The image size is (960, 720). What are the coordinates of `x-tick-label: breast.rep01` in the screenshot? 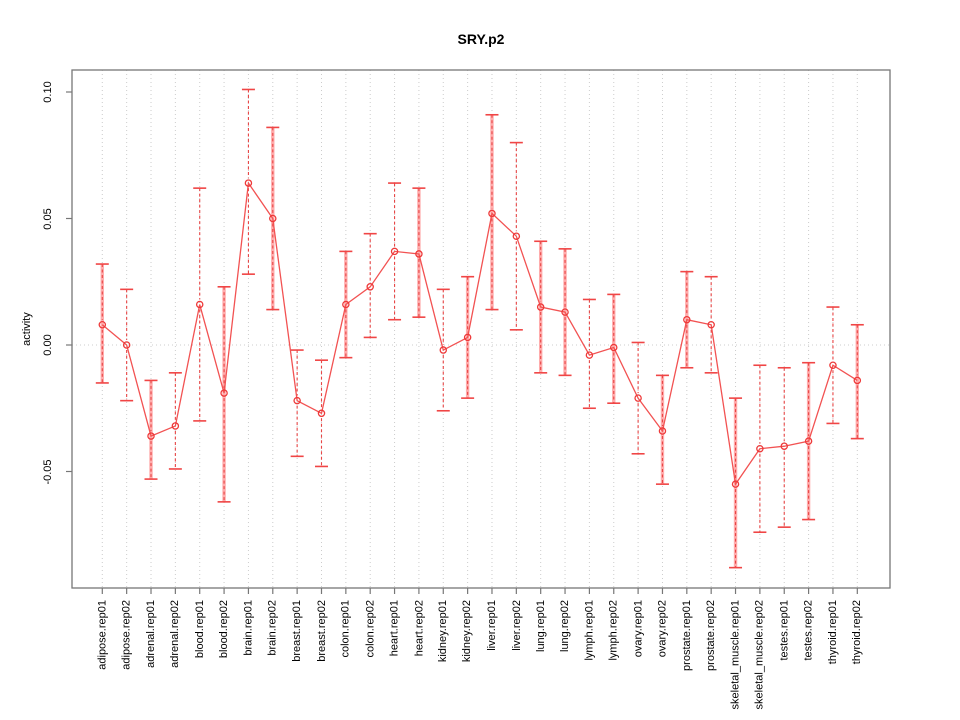 It's located at (297, 631).